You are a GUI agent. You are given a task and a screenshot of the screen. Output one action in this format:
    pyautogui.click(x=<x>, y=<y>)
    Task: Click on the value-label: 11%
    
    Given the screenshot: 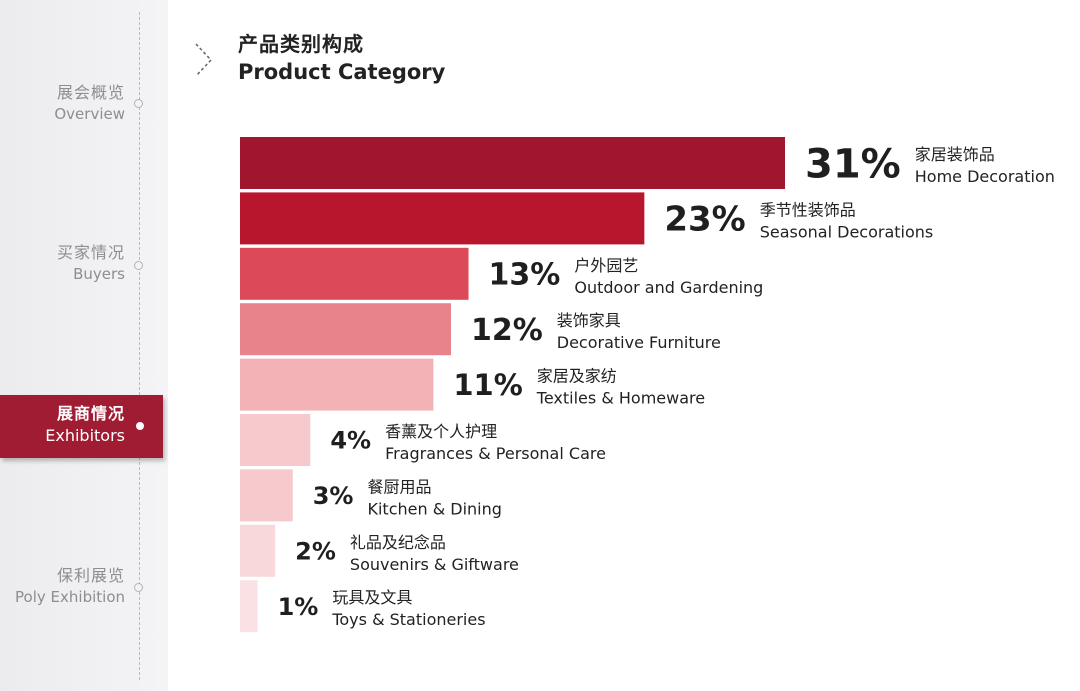 What is the action you would take?
    pyautogui.click(x=487, y=385)
    